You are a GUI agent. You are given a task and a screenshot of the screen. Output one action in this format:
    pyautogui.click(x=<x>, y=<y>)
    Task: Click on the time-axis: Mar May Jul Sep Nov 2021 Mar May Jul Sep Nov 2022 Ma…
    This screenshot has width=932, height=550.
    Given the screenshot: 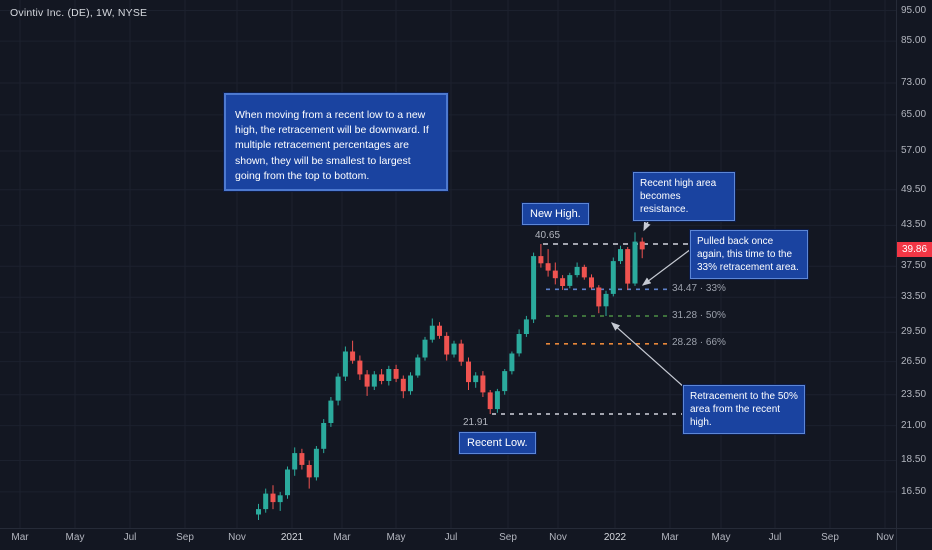 What is the action you would take?
    pyautogui.click(x=466, y=539)
    